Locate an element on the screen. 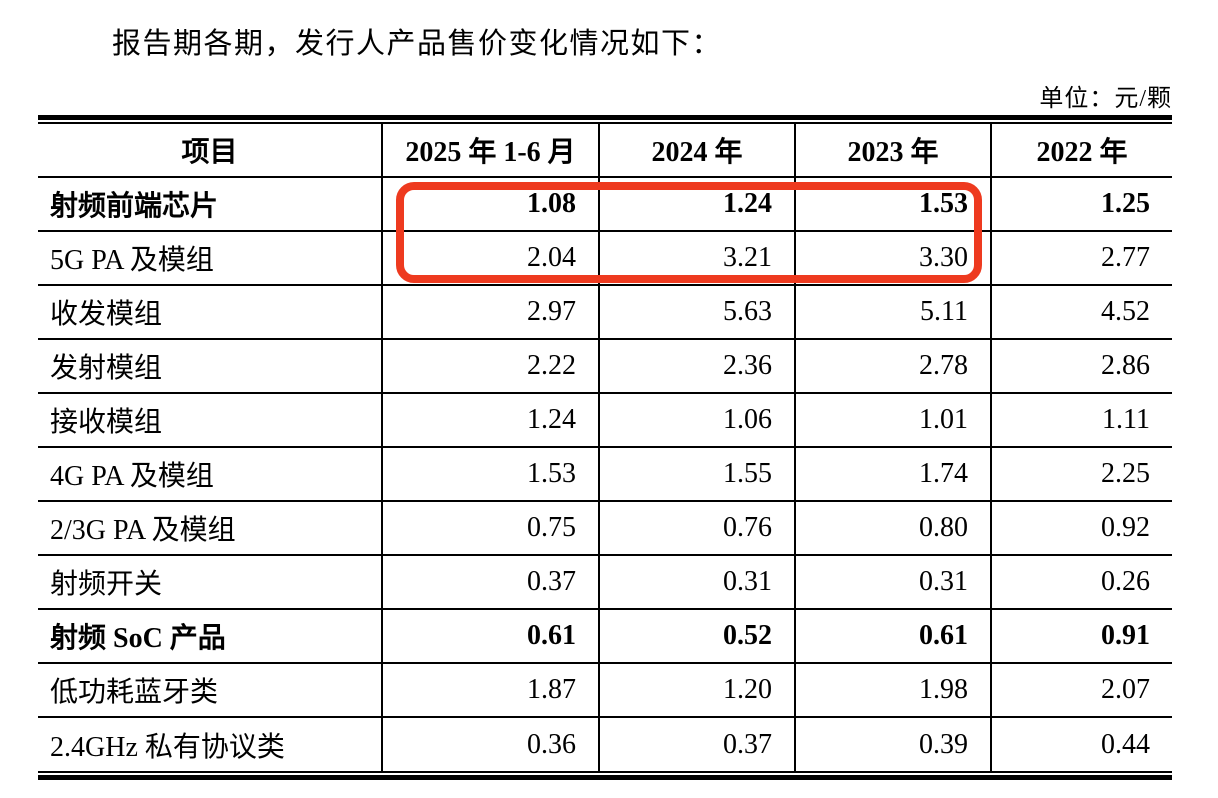 This screenshot has width=1218, height=798. price-cell: 1.06 is located at coordinates (697, 420).